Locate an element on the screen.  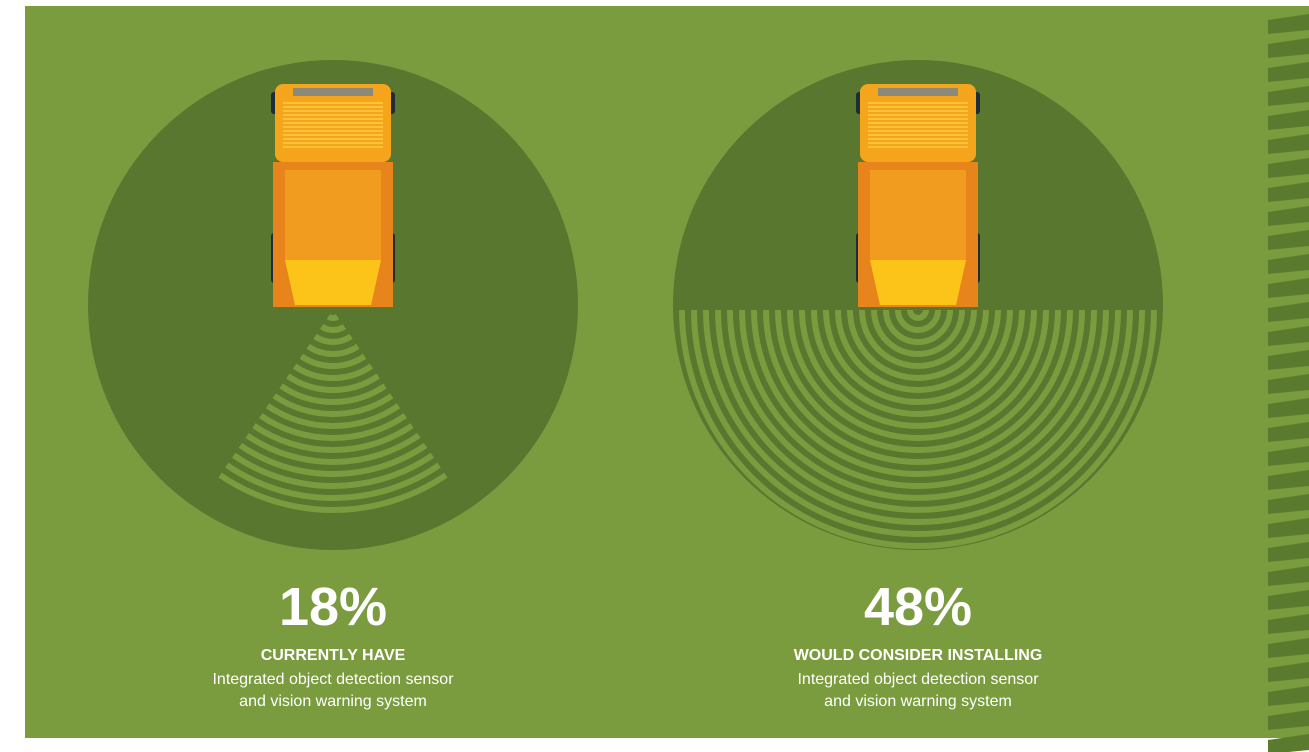
heading: CURRENTLY HAVE is located at coordinates (333, 655).